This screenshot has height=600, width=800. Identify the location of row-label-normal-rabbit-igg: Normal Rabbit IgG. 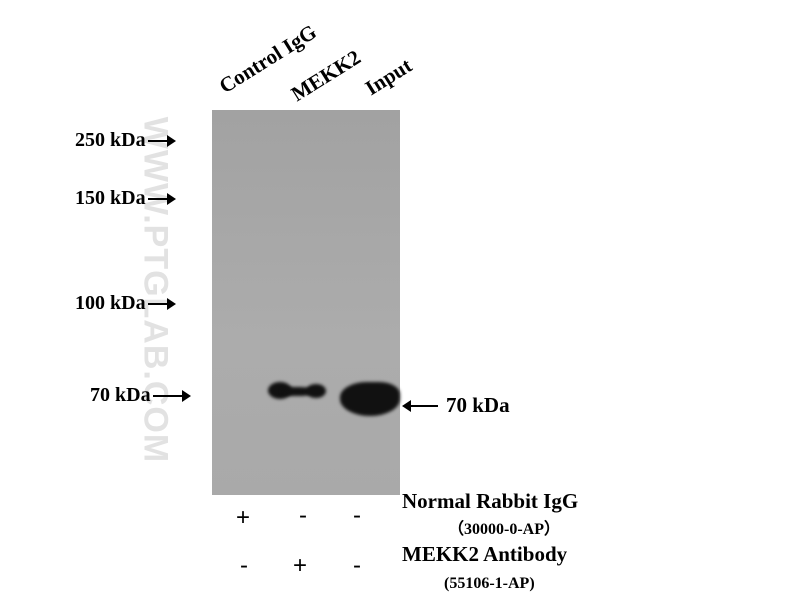
(490, 501).